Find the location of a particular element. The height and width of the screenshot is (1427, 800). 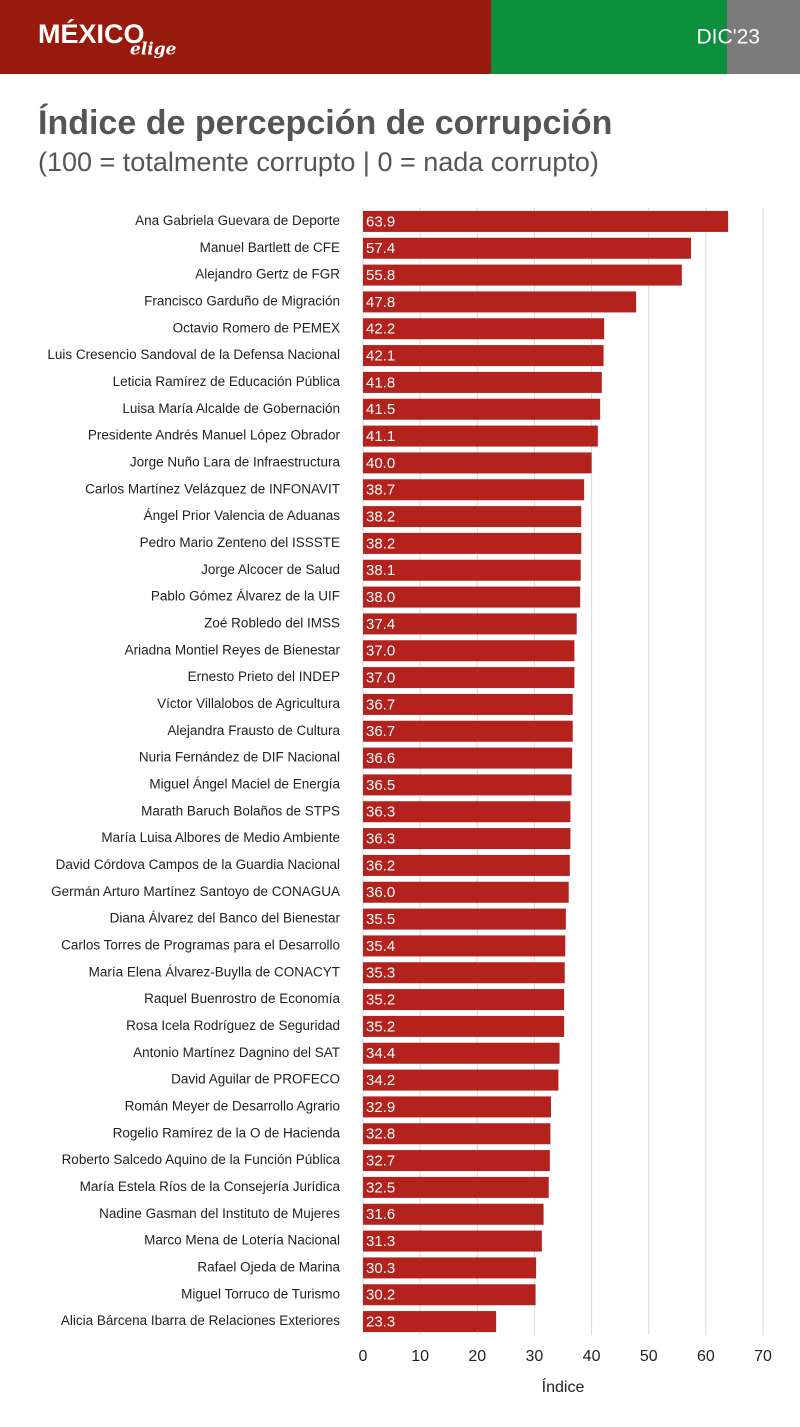

value-label: 36.7 is located at coordinates (380, 731).